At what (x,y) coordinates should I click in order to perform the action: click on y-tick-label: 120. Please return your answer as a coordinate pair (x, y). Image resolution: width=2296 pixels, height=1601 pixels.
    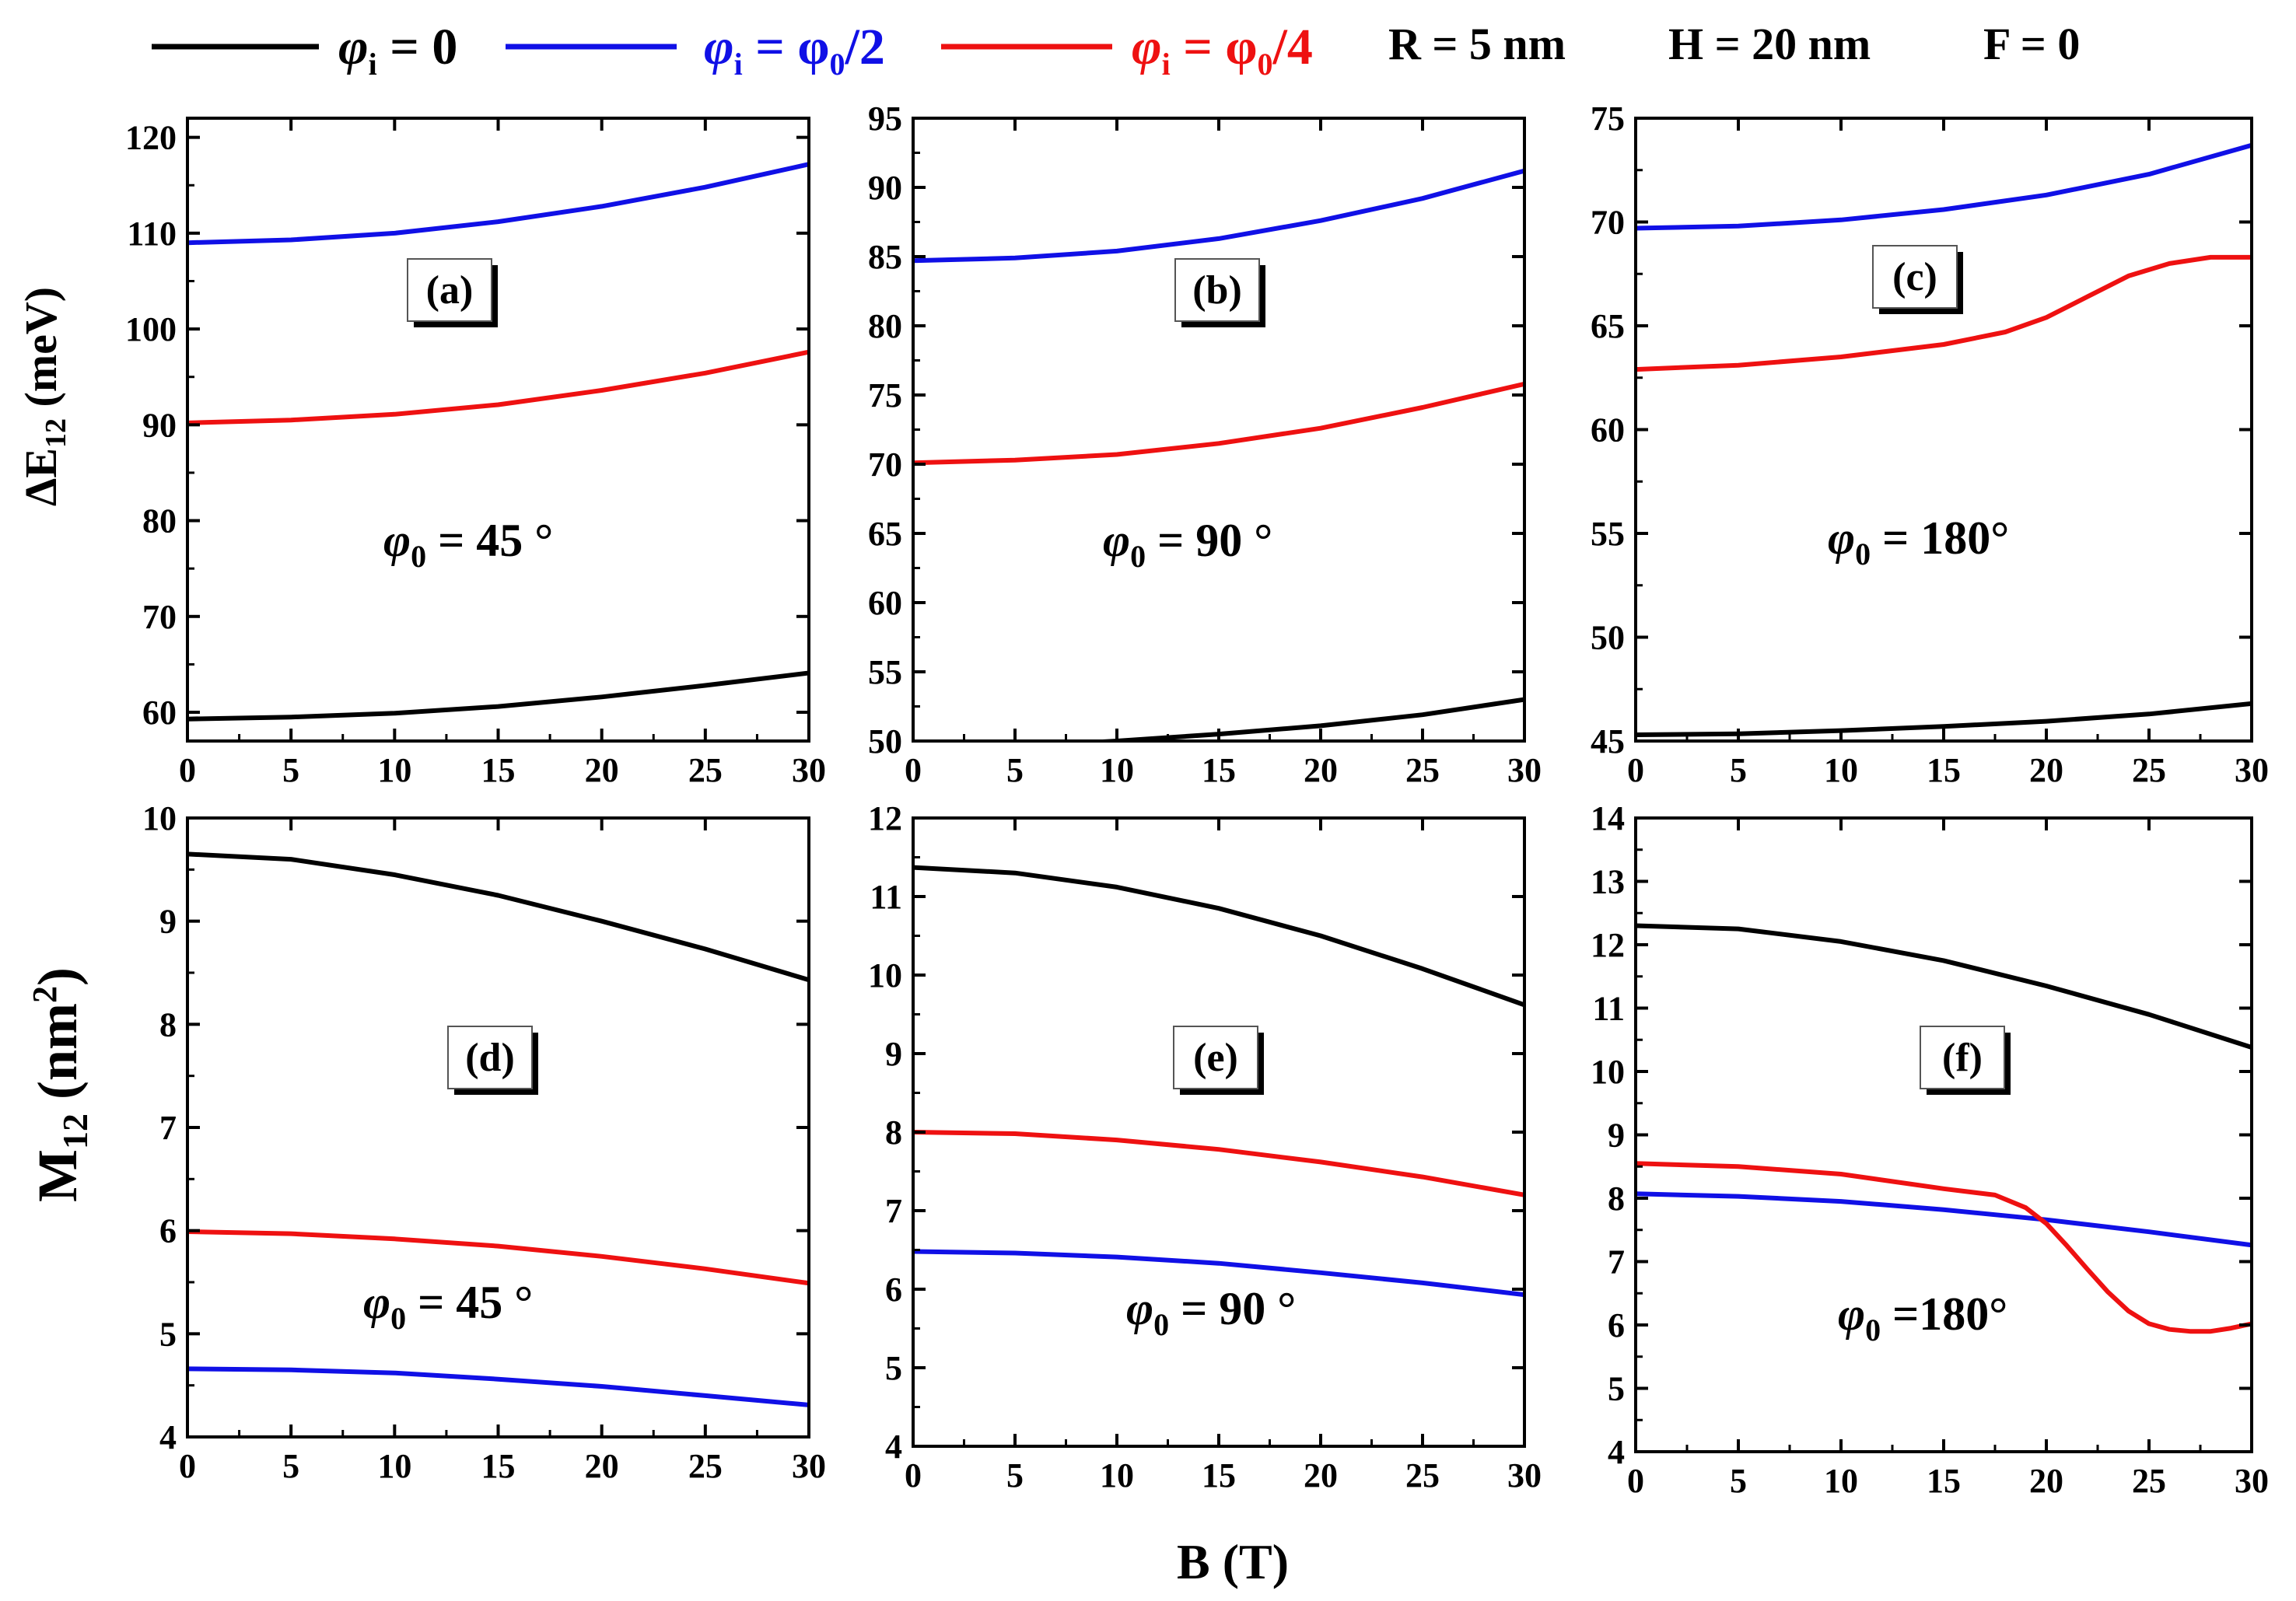
    Looking at the image, I should click on (151, 138).